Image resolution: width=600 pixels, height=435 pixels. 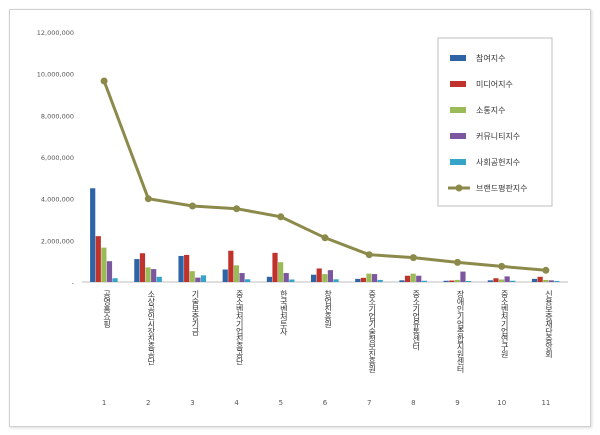 I want to click on x-tick-label: 10, so click(x=501, y=403).